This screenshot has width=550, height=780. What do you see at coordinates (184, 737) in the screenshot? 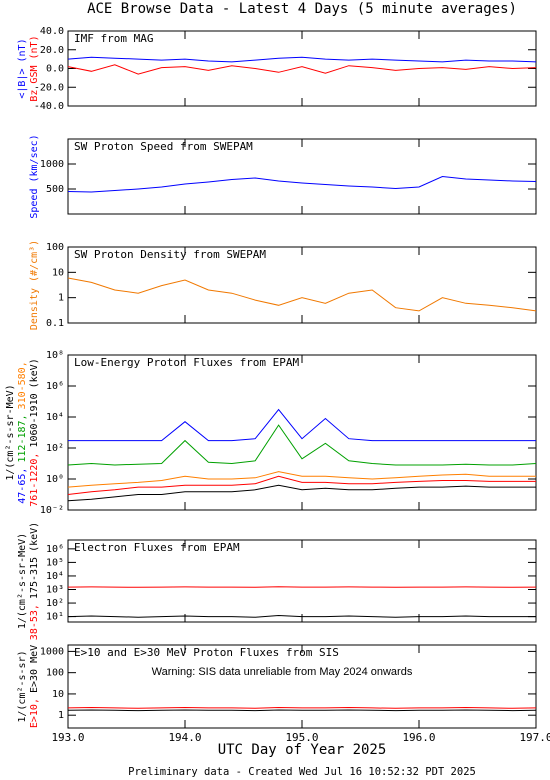
I see `x-tick-label: 194.0` at bounding box center [184, 737].